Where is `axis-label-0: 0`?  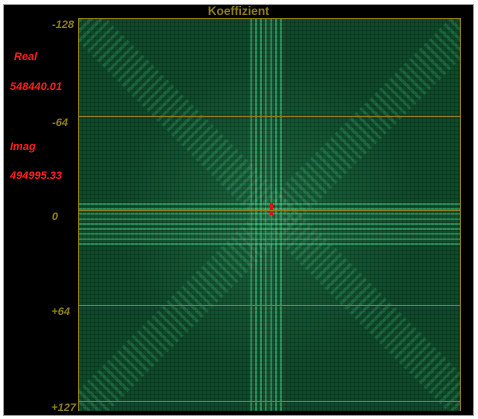 axis-label-0: 0 is located at coordinates (54, 217).